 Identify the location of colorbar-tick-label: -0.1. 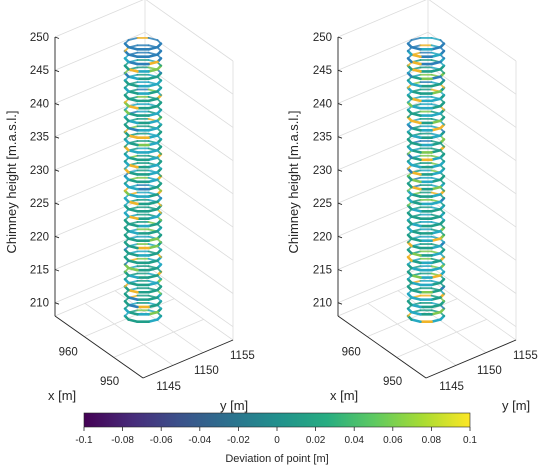
(84, 440).